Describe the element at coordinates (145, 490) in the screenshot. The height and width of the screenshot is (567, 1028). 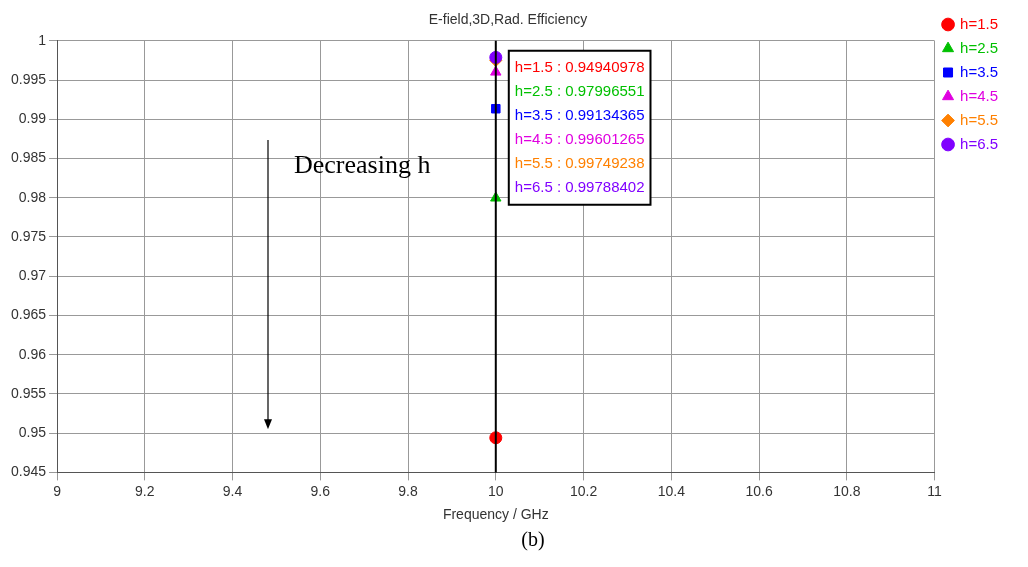
I see `x-tick-label: 9.2` at that location.